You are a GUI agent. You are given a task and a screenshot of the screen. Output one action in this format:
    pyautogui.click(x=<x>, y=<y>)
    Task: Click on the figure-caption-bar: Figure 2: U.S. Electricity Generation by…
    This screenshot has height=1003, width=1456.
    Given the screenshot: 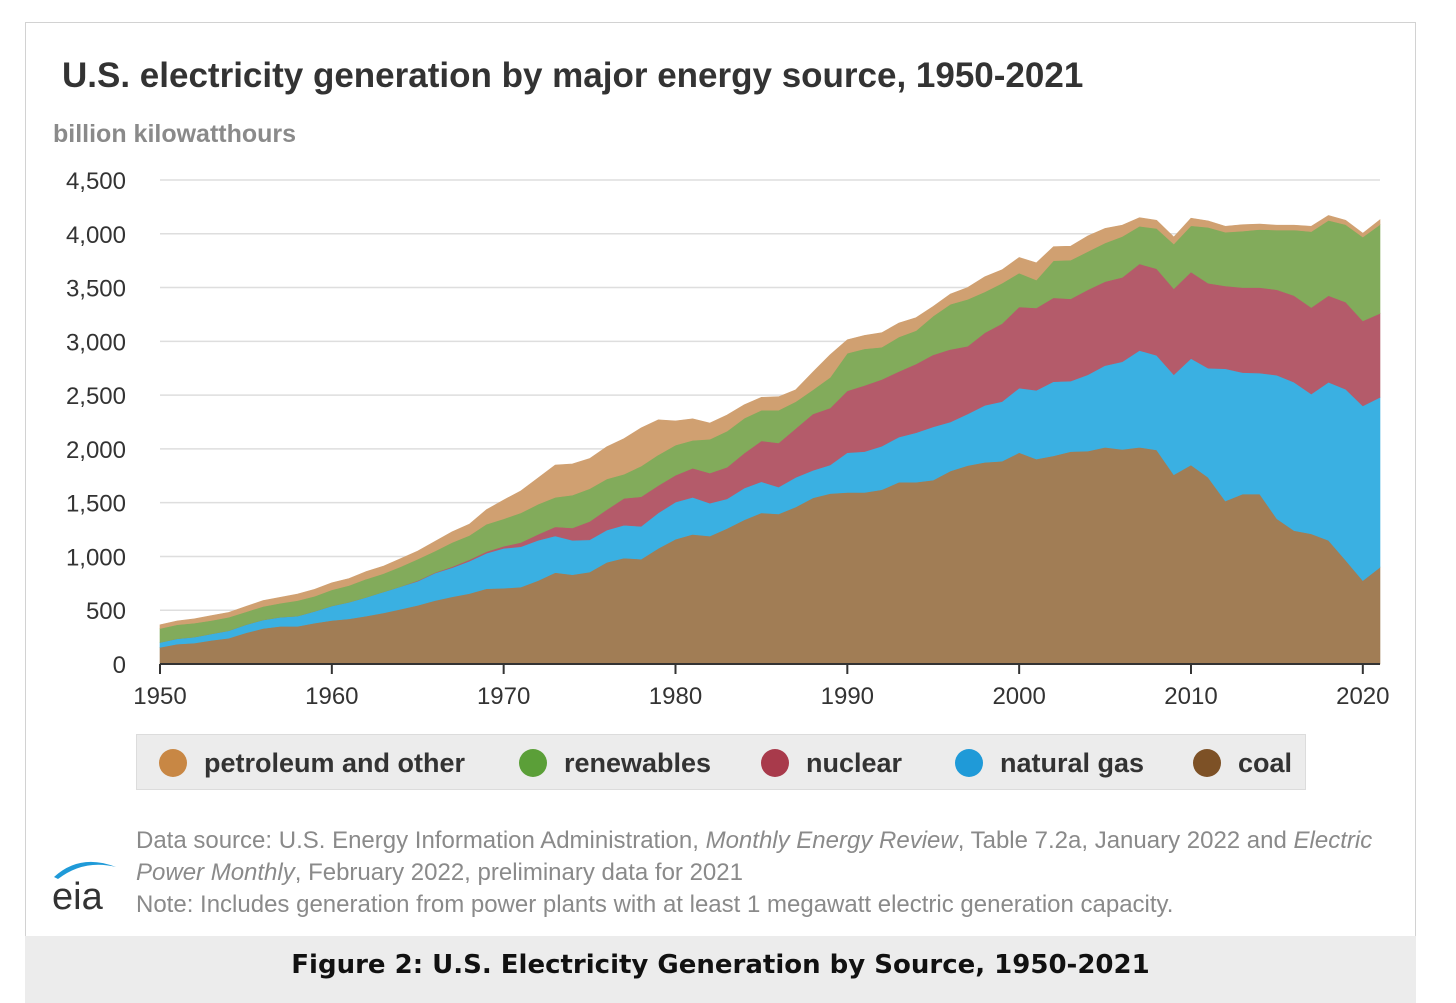 What is the action you would take?
    pyautogui.click(x=720, y=969)
    